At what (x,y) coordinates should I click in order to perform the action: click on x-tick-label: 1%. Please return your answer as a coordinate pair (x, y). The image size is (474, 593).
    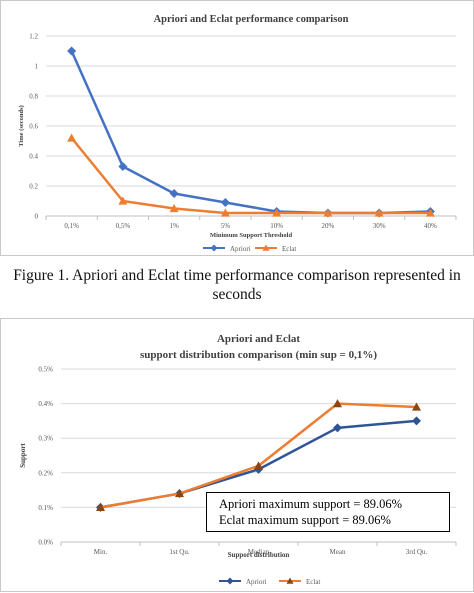
    Looking at the image, I should click on (174, 226).